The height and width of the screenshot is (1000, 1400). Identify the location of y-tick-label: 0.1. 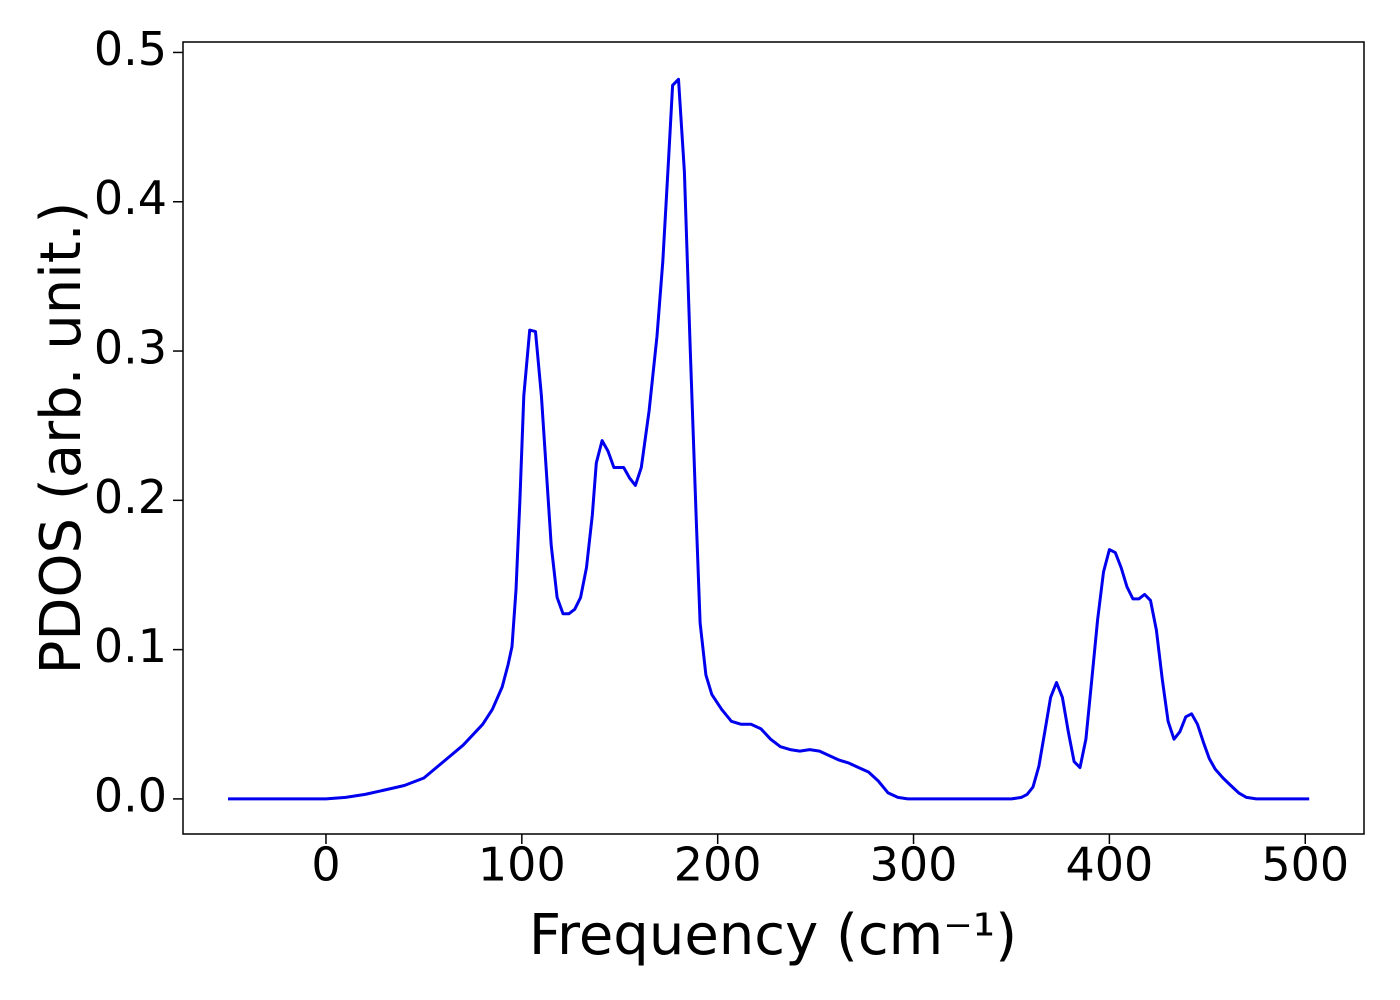
(130, 646).